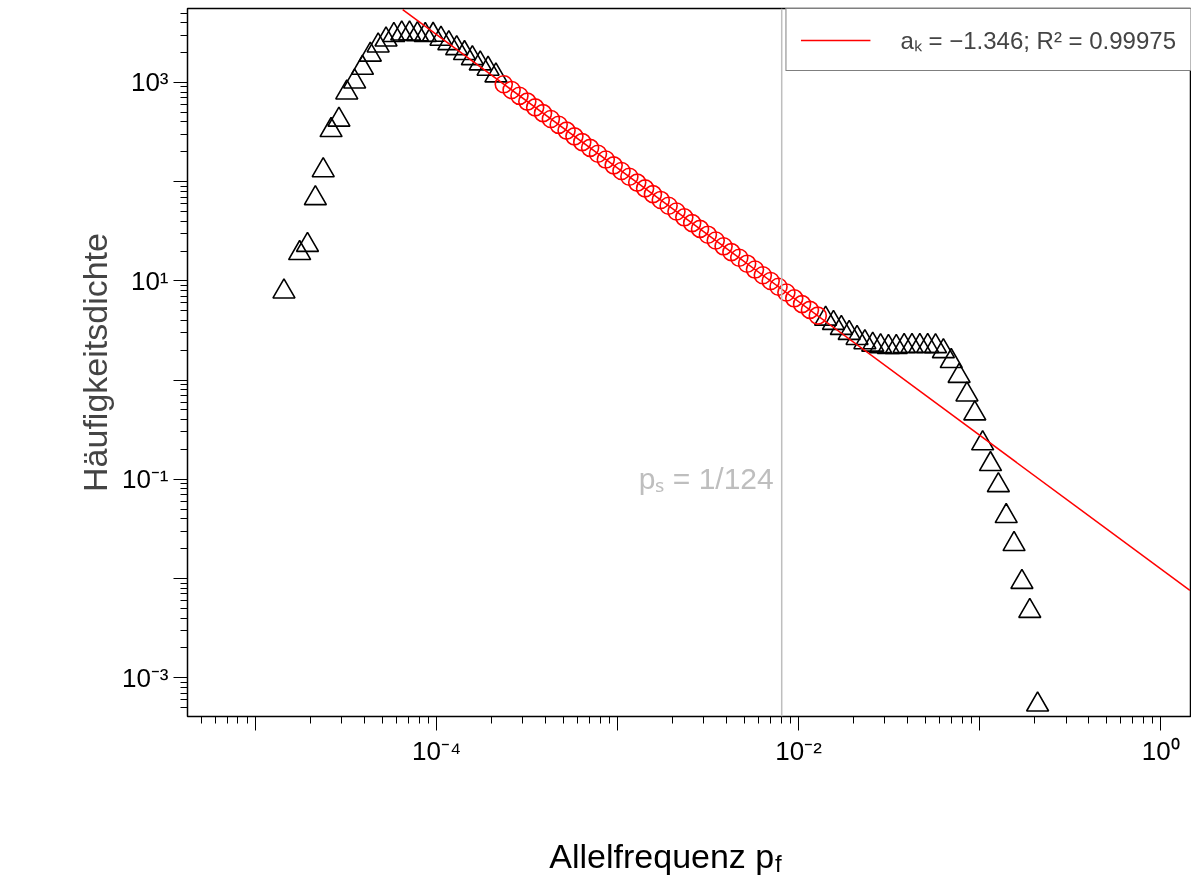  What do you see at coordinates (799, 750) in the screenshot?
I see `x-tick-label: 10⁻²` at bounding box center [799, 750].